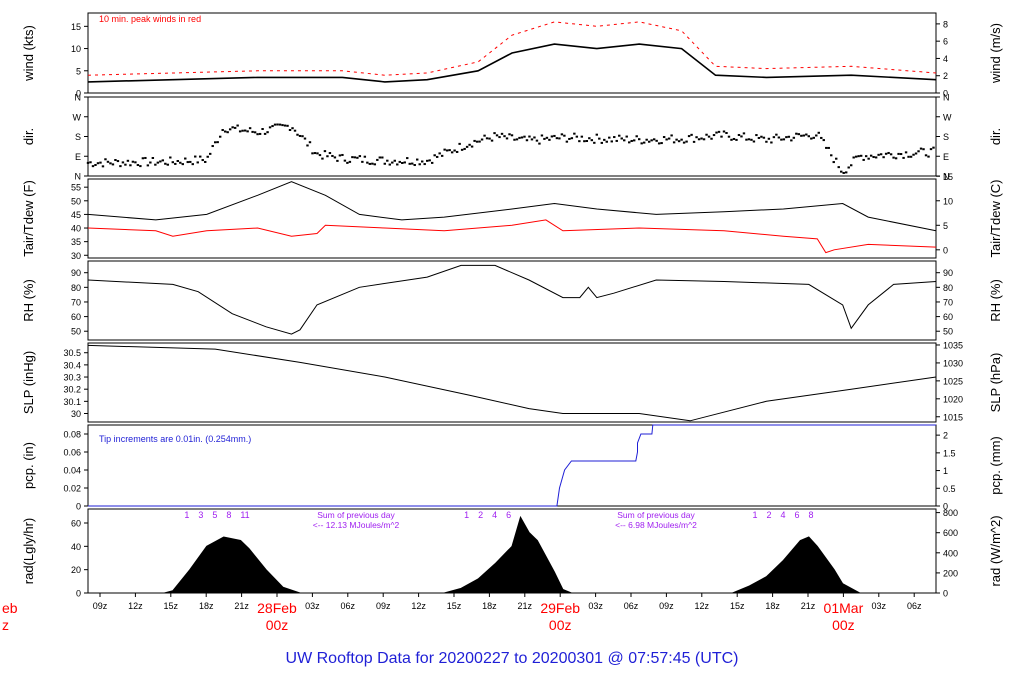 The height and width of the screenshot is (700, 1024). What do you see at coordinates (135, 606) in the screenshot?
I see `x-tick-label: 12z` at bounding box center [135, 606].